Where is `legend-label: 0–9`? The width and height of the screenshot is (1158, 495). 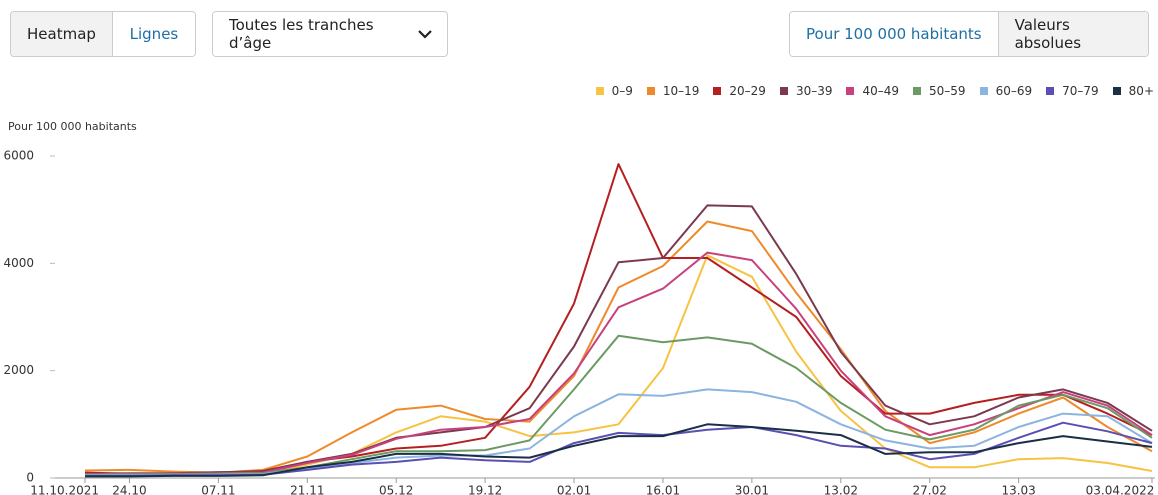
legend-label: 0–9 is located at coordinates (622, 91).